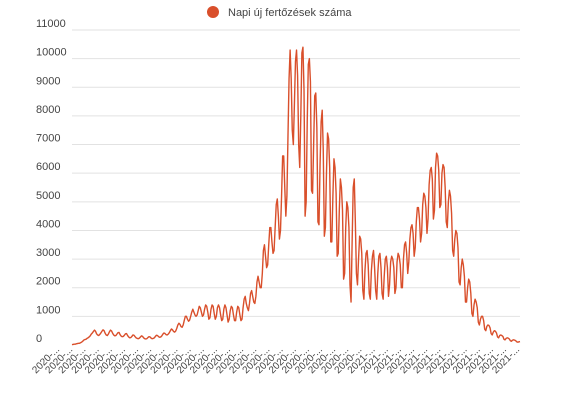 The height and width of the screenshot is (406, 575). What do you see at coordinates (48, 282) in the screenshot?
I see `y-tick-label: 2000` at bounding box center [48, 282].